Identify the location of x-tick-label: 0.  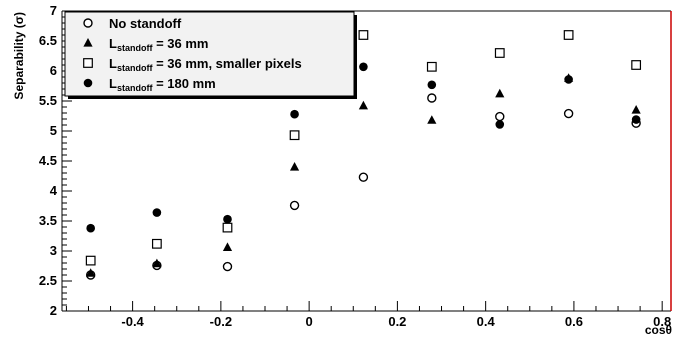
(309, 321).